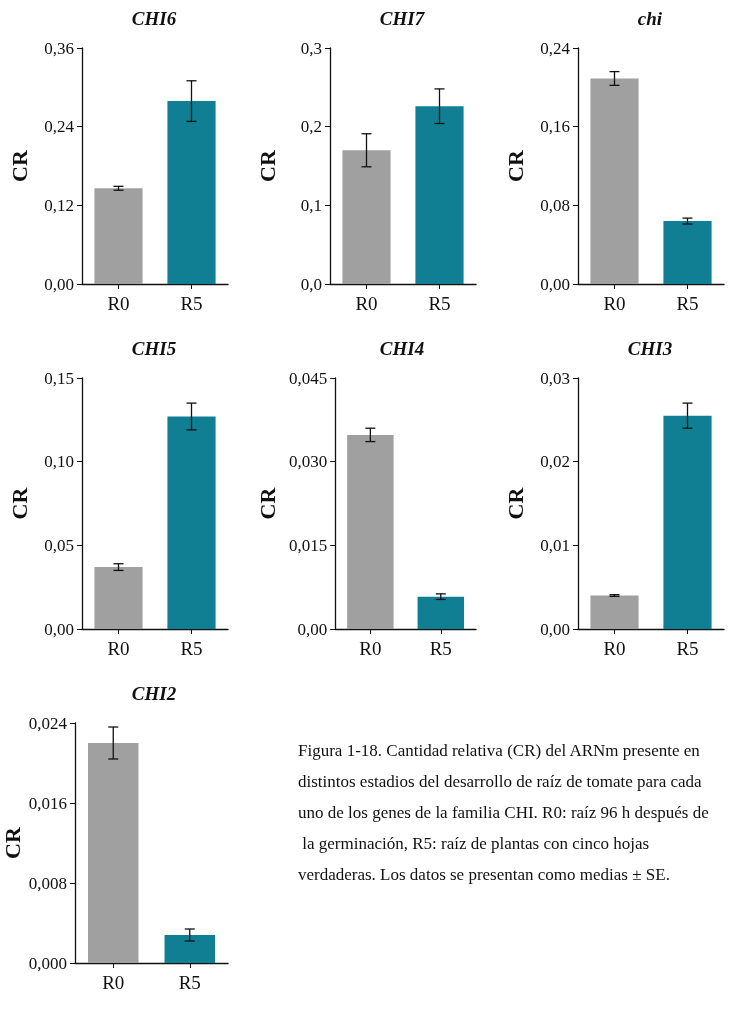 Image resolution: width=744 pixels, height=1009 pixels. Describe the element at coordinates (154, 693) in the screenshot. I see `chart-title: CHI2` at that location.